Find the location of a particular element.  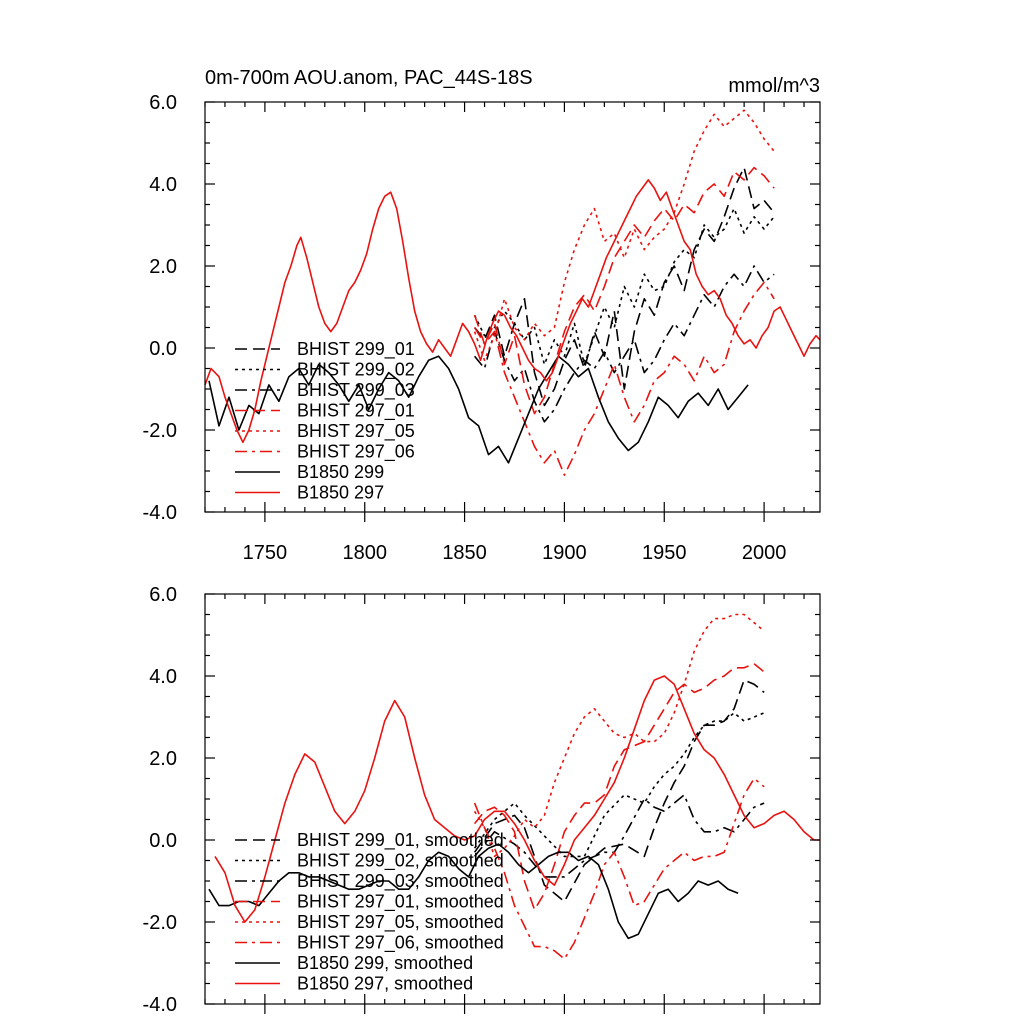

top-panel-title: 0m-700m AOU.anom, PAC_44S-18S is located at coordinates (369, 78).